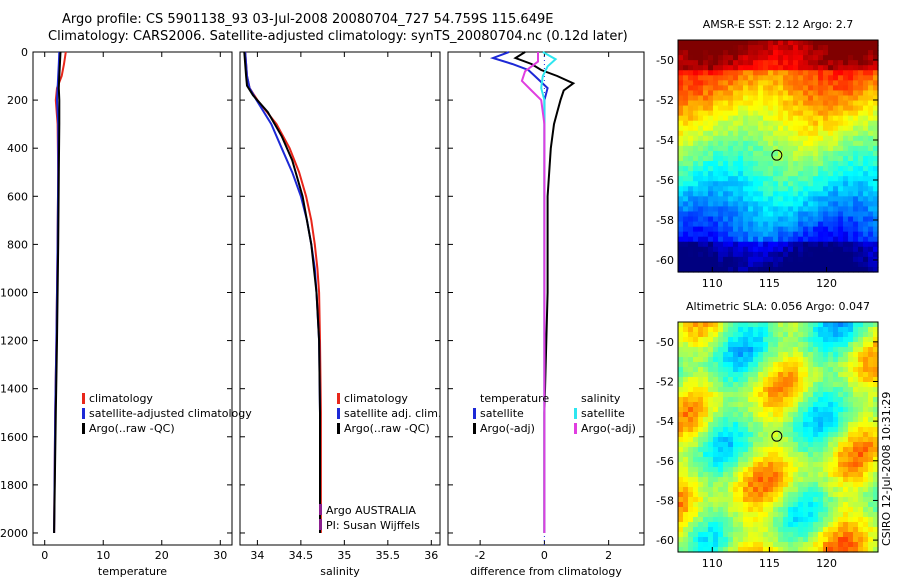  I want to click on diff-temp-legend-swatch, so click(474, 413).